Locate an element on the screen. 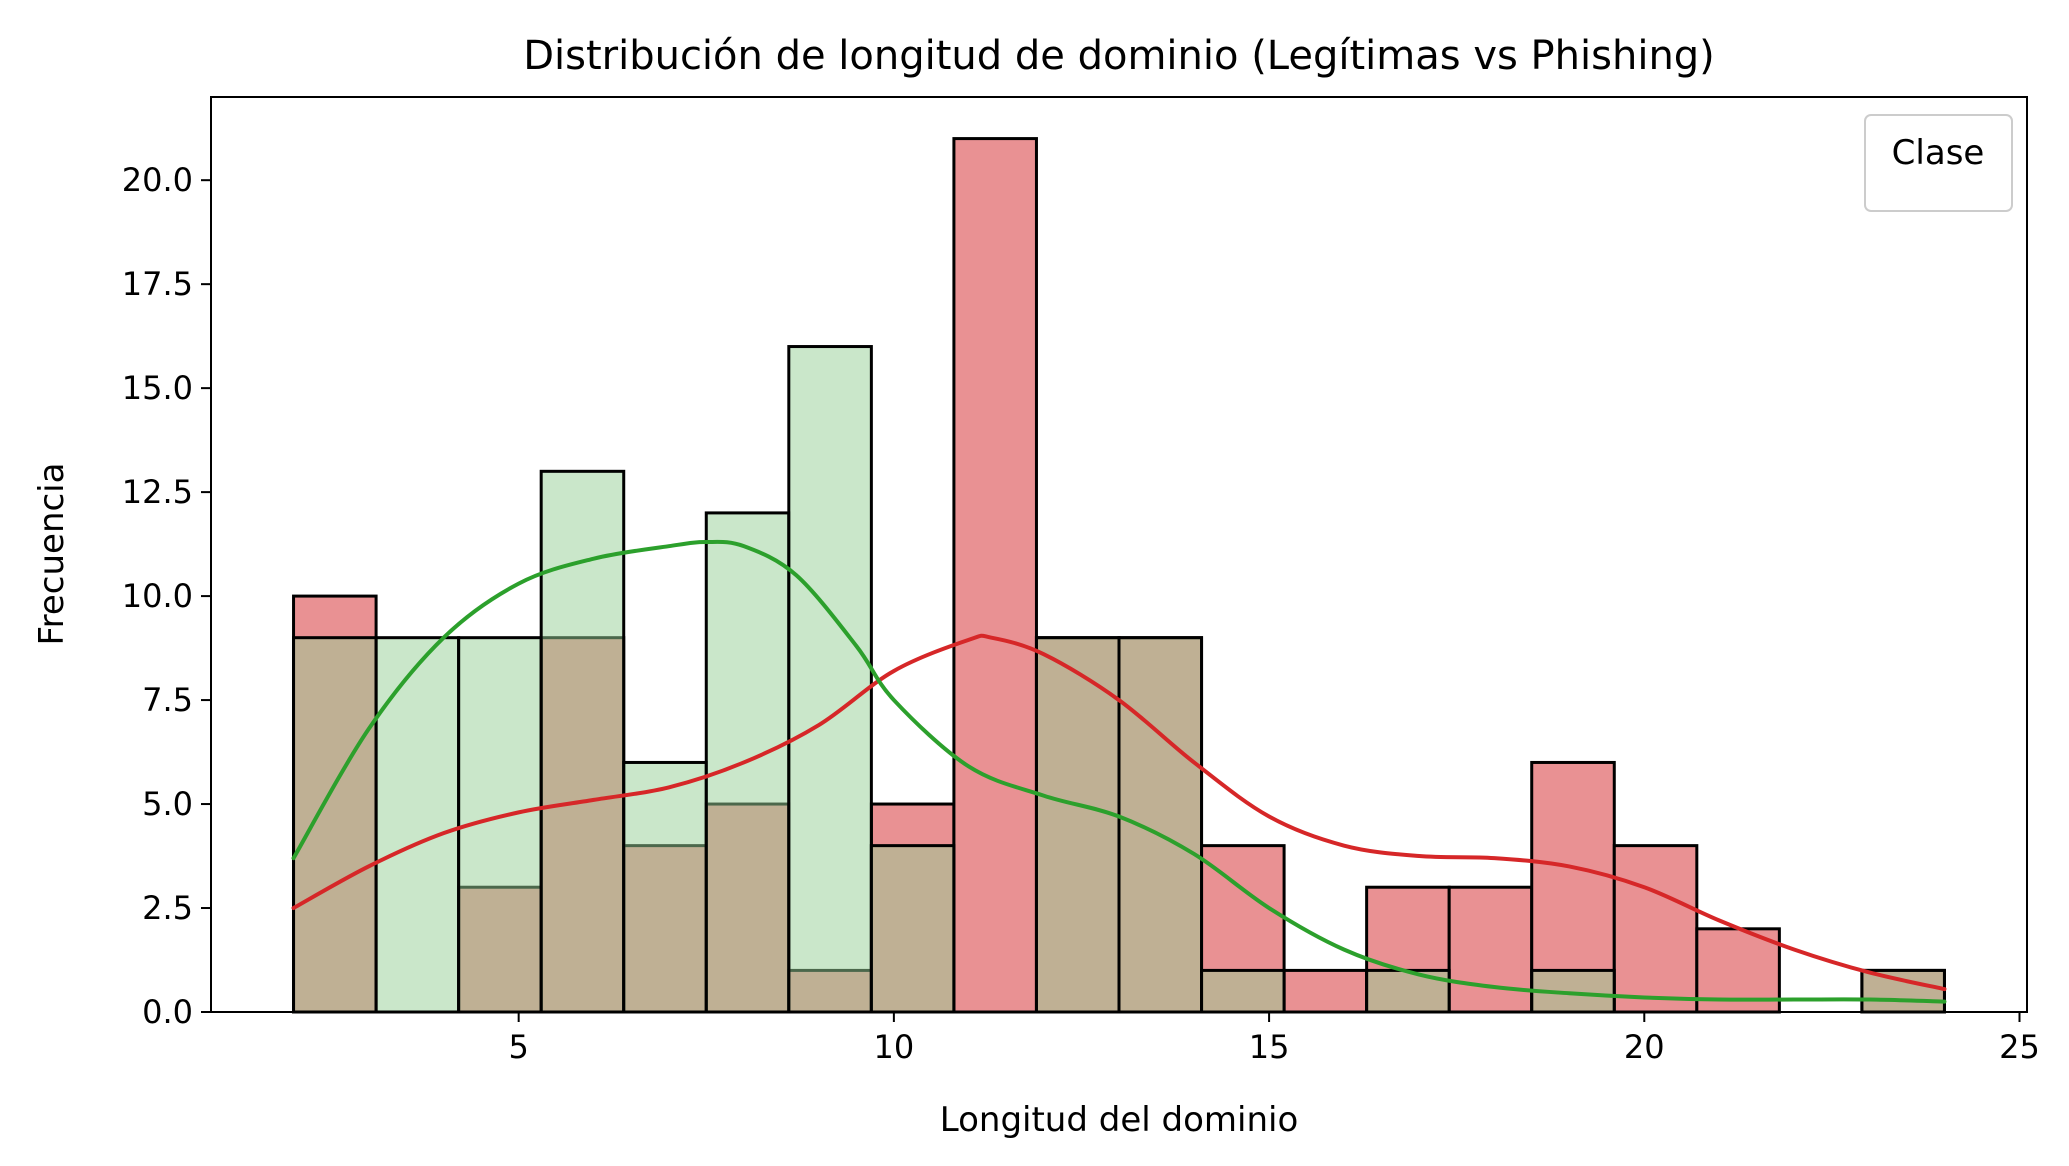 The image size is (2069, 1166). y-tick-label: 15.0 is located at coordinates (157, 388).